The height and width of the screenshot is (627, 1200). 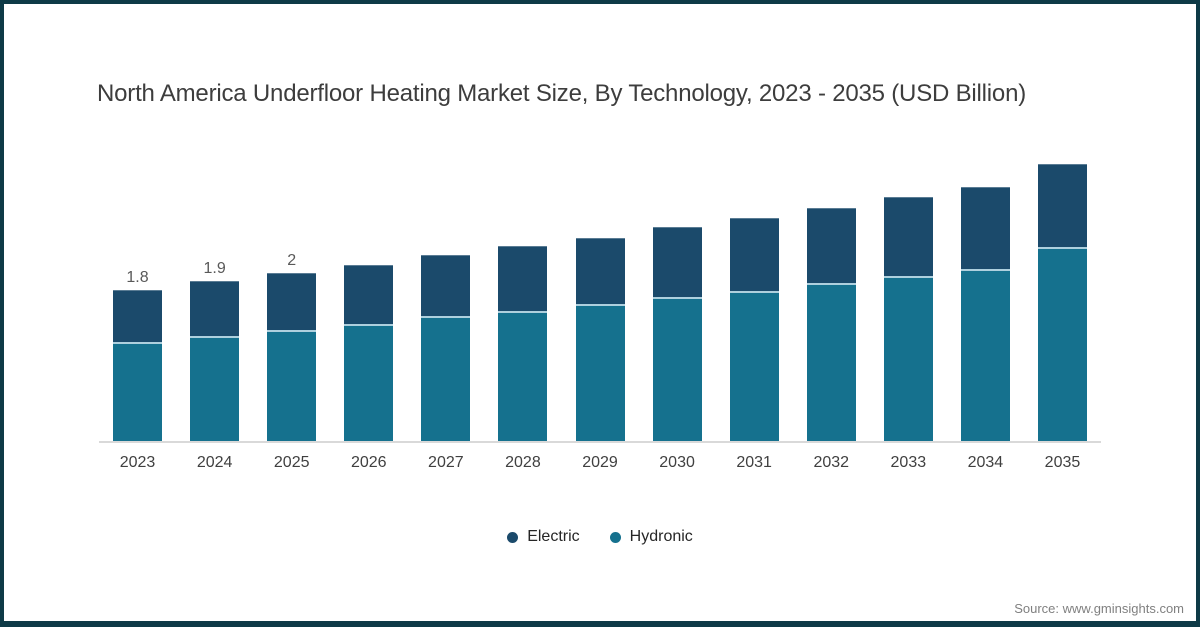 I want to click on x-axis-label: 2031, so click(x=754, y=462).